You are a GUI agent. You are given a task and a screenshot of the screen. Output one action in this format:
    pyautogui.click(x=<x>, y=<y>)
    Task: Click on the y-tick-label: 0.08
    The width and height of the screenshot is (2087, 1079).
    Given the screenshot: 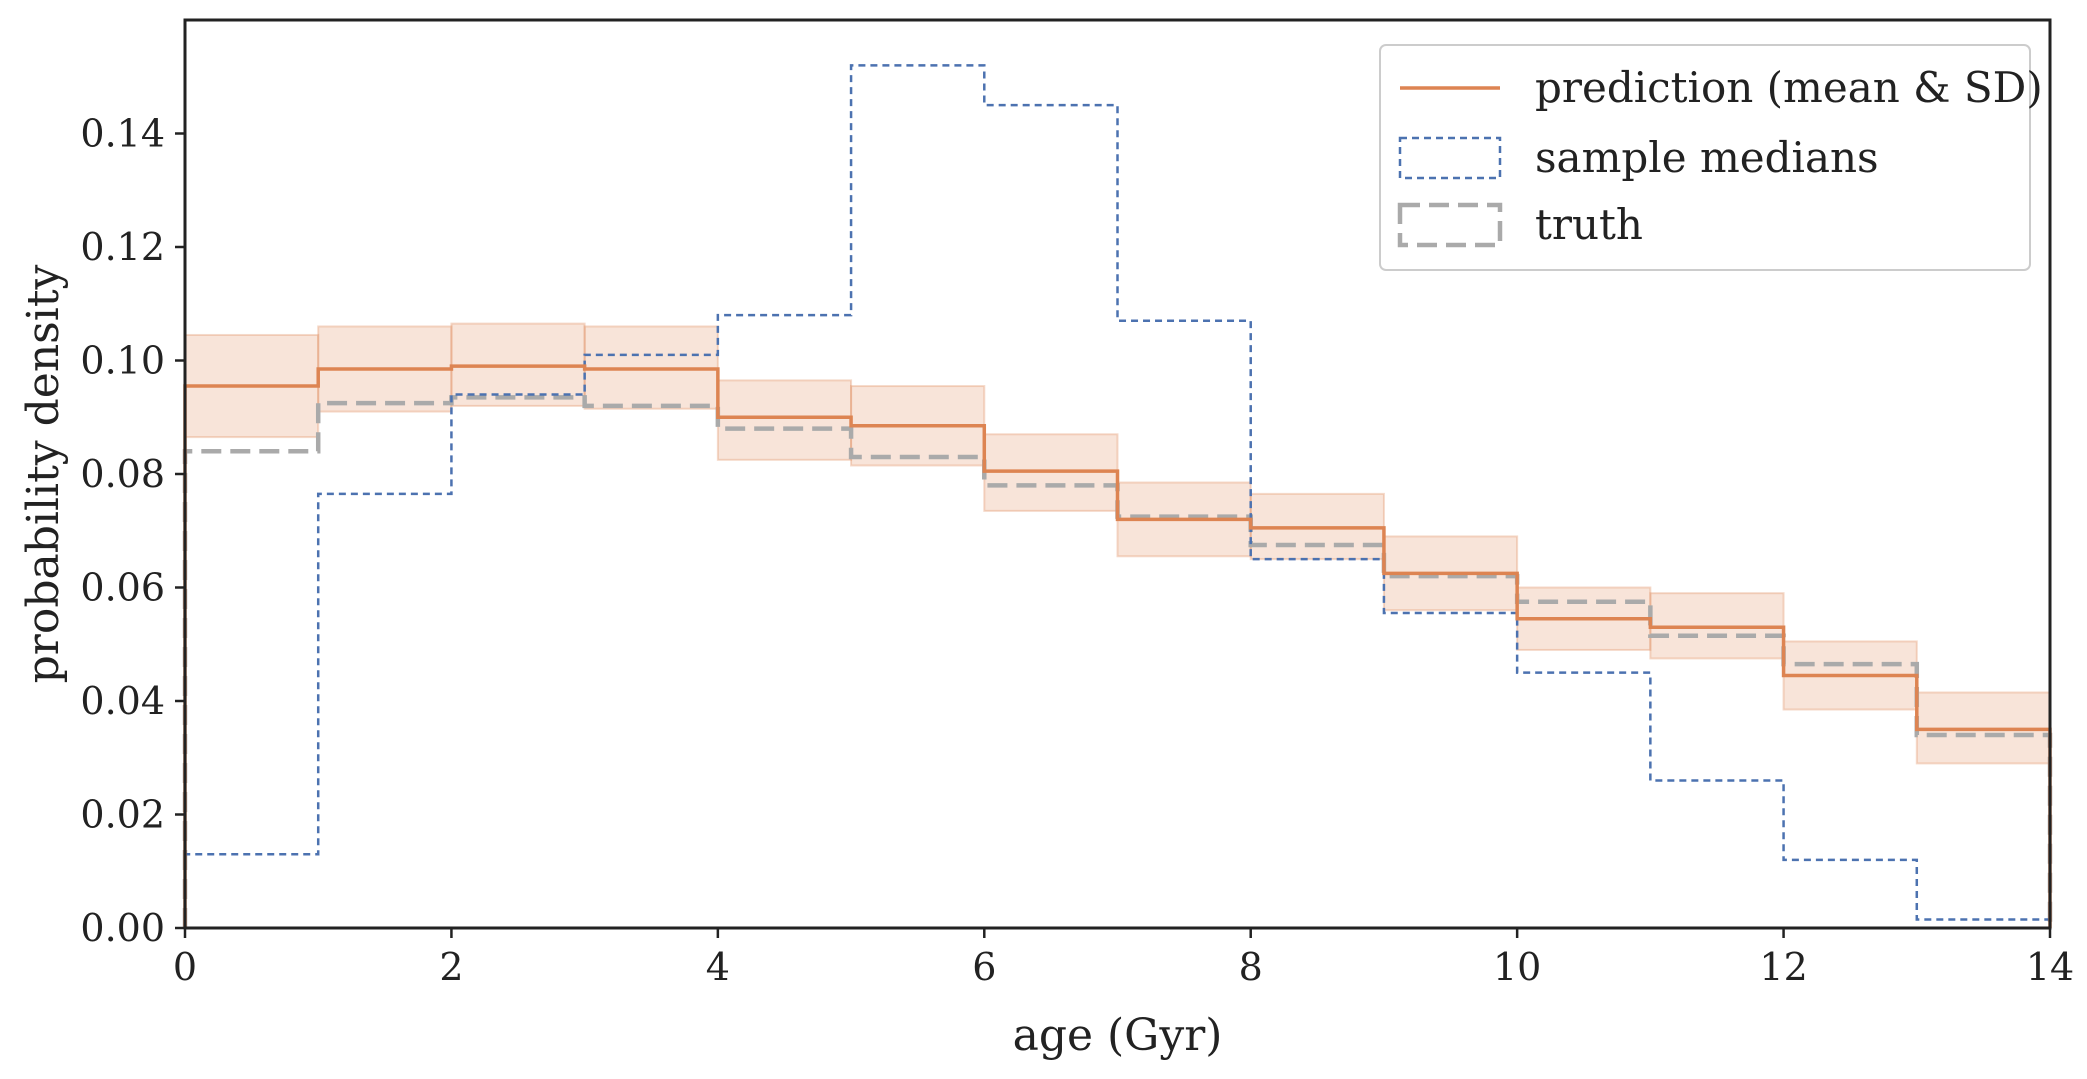 What is the action you would take?
    pyautogui.click(x=122, y=474)
    